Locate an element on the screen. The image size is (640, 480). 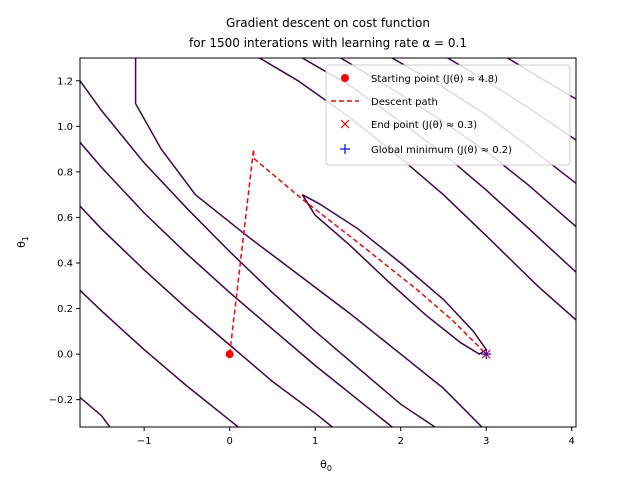
x-axis-label-symbol: θ is located at coordinates (323, 464).